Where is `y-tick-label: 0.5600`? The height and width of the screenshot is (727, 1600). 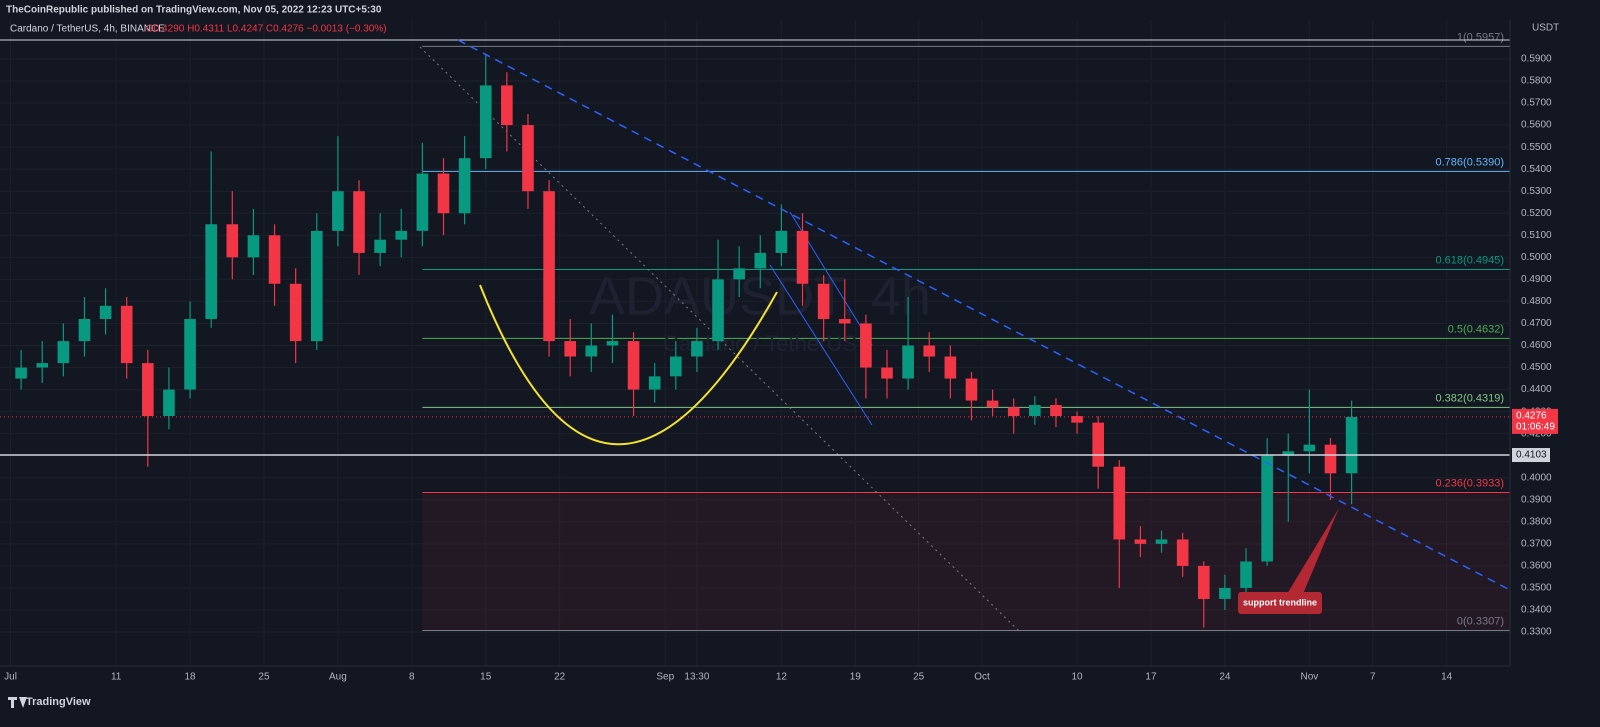 y-tick-label: 0.5600 is located at coordinates (1536, 125).